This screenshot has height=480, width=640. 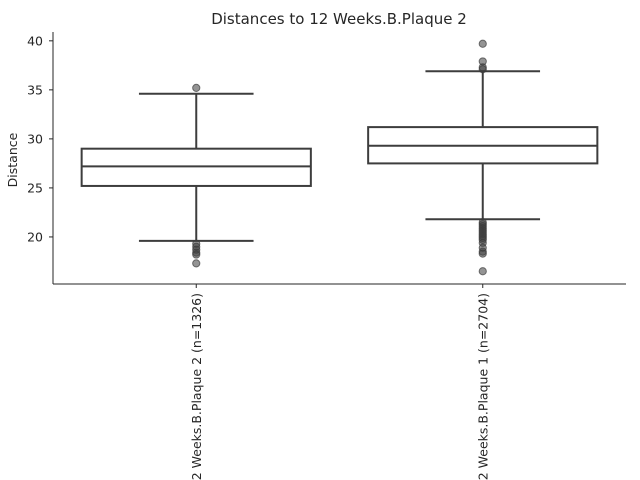 I want to click on x-tick-label: 12 Weeks.B.Plaque 1 (n=2704), so click(x=482, y=386).